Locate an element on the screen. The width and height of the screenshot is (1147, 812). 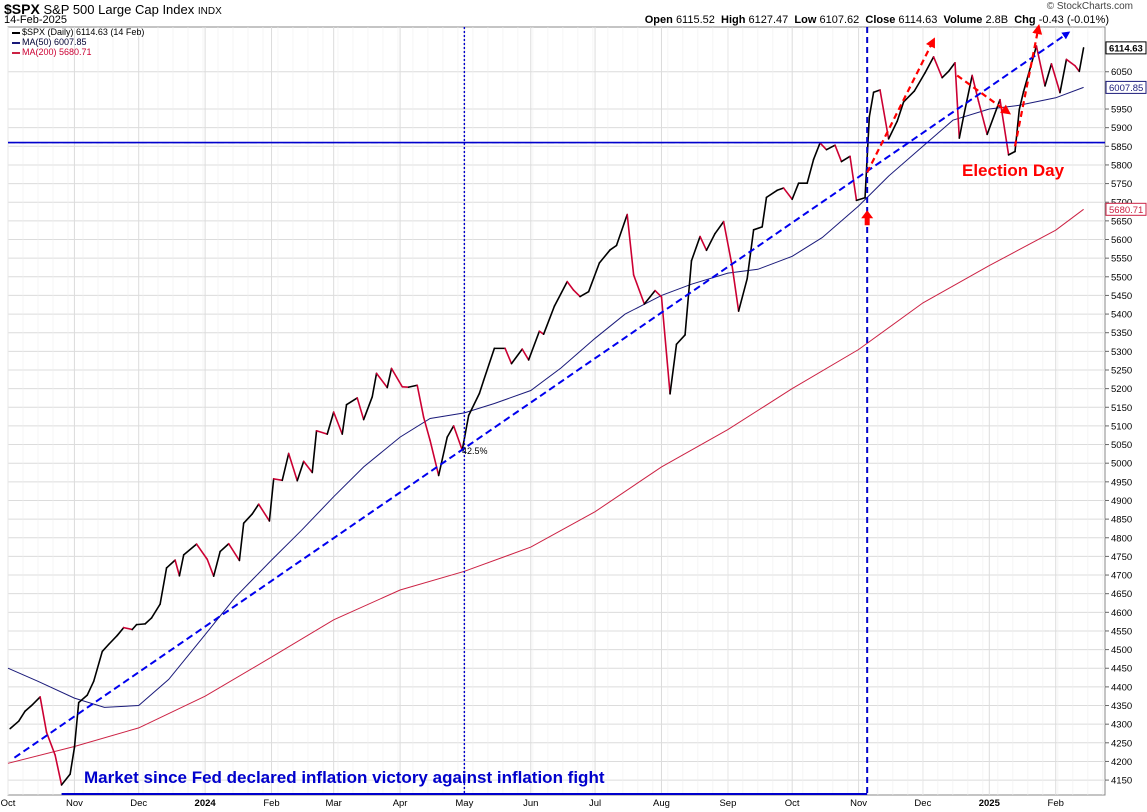
red-trendline is located at coordinates (984, 94).